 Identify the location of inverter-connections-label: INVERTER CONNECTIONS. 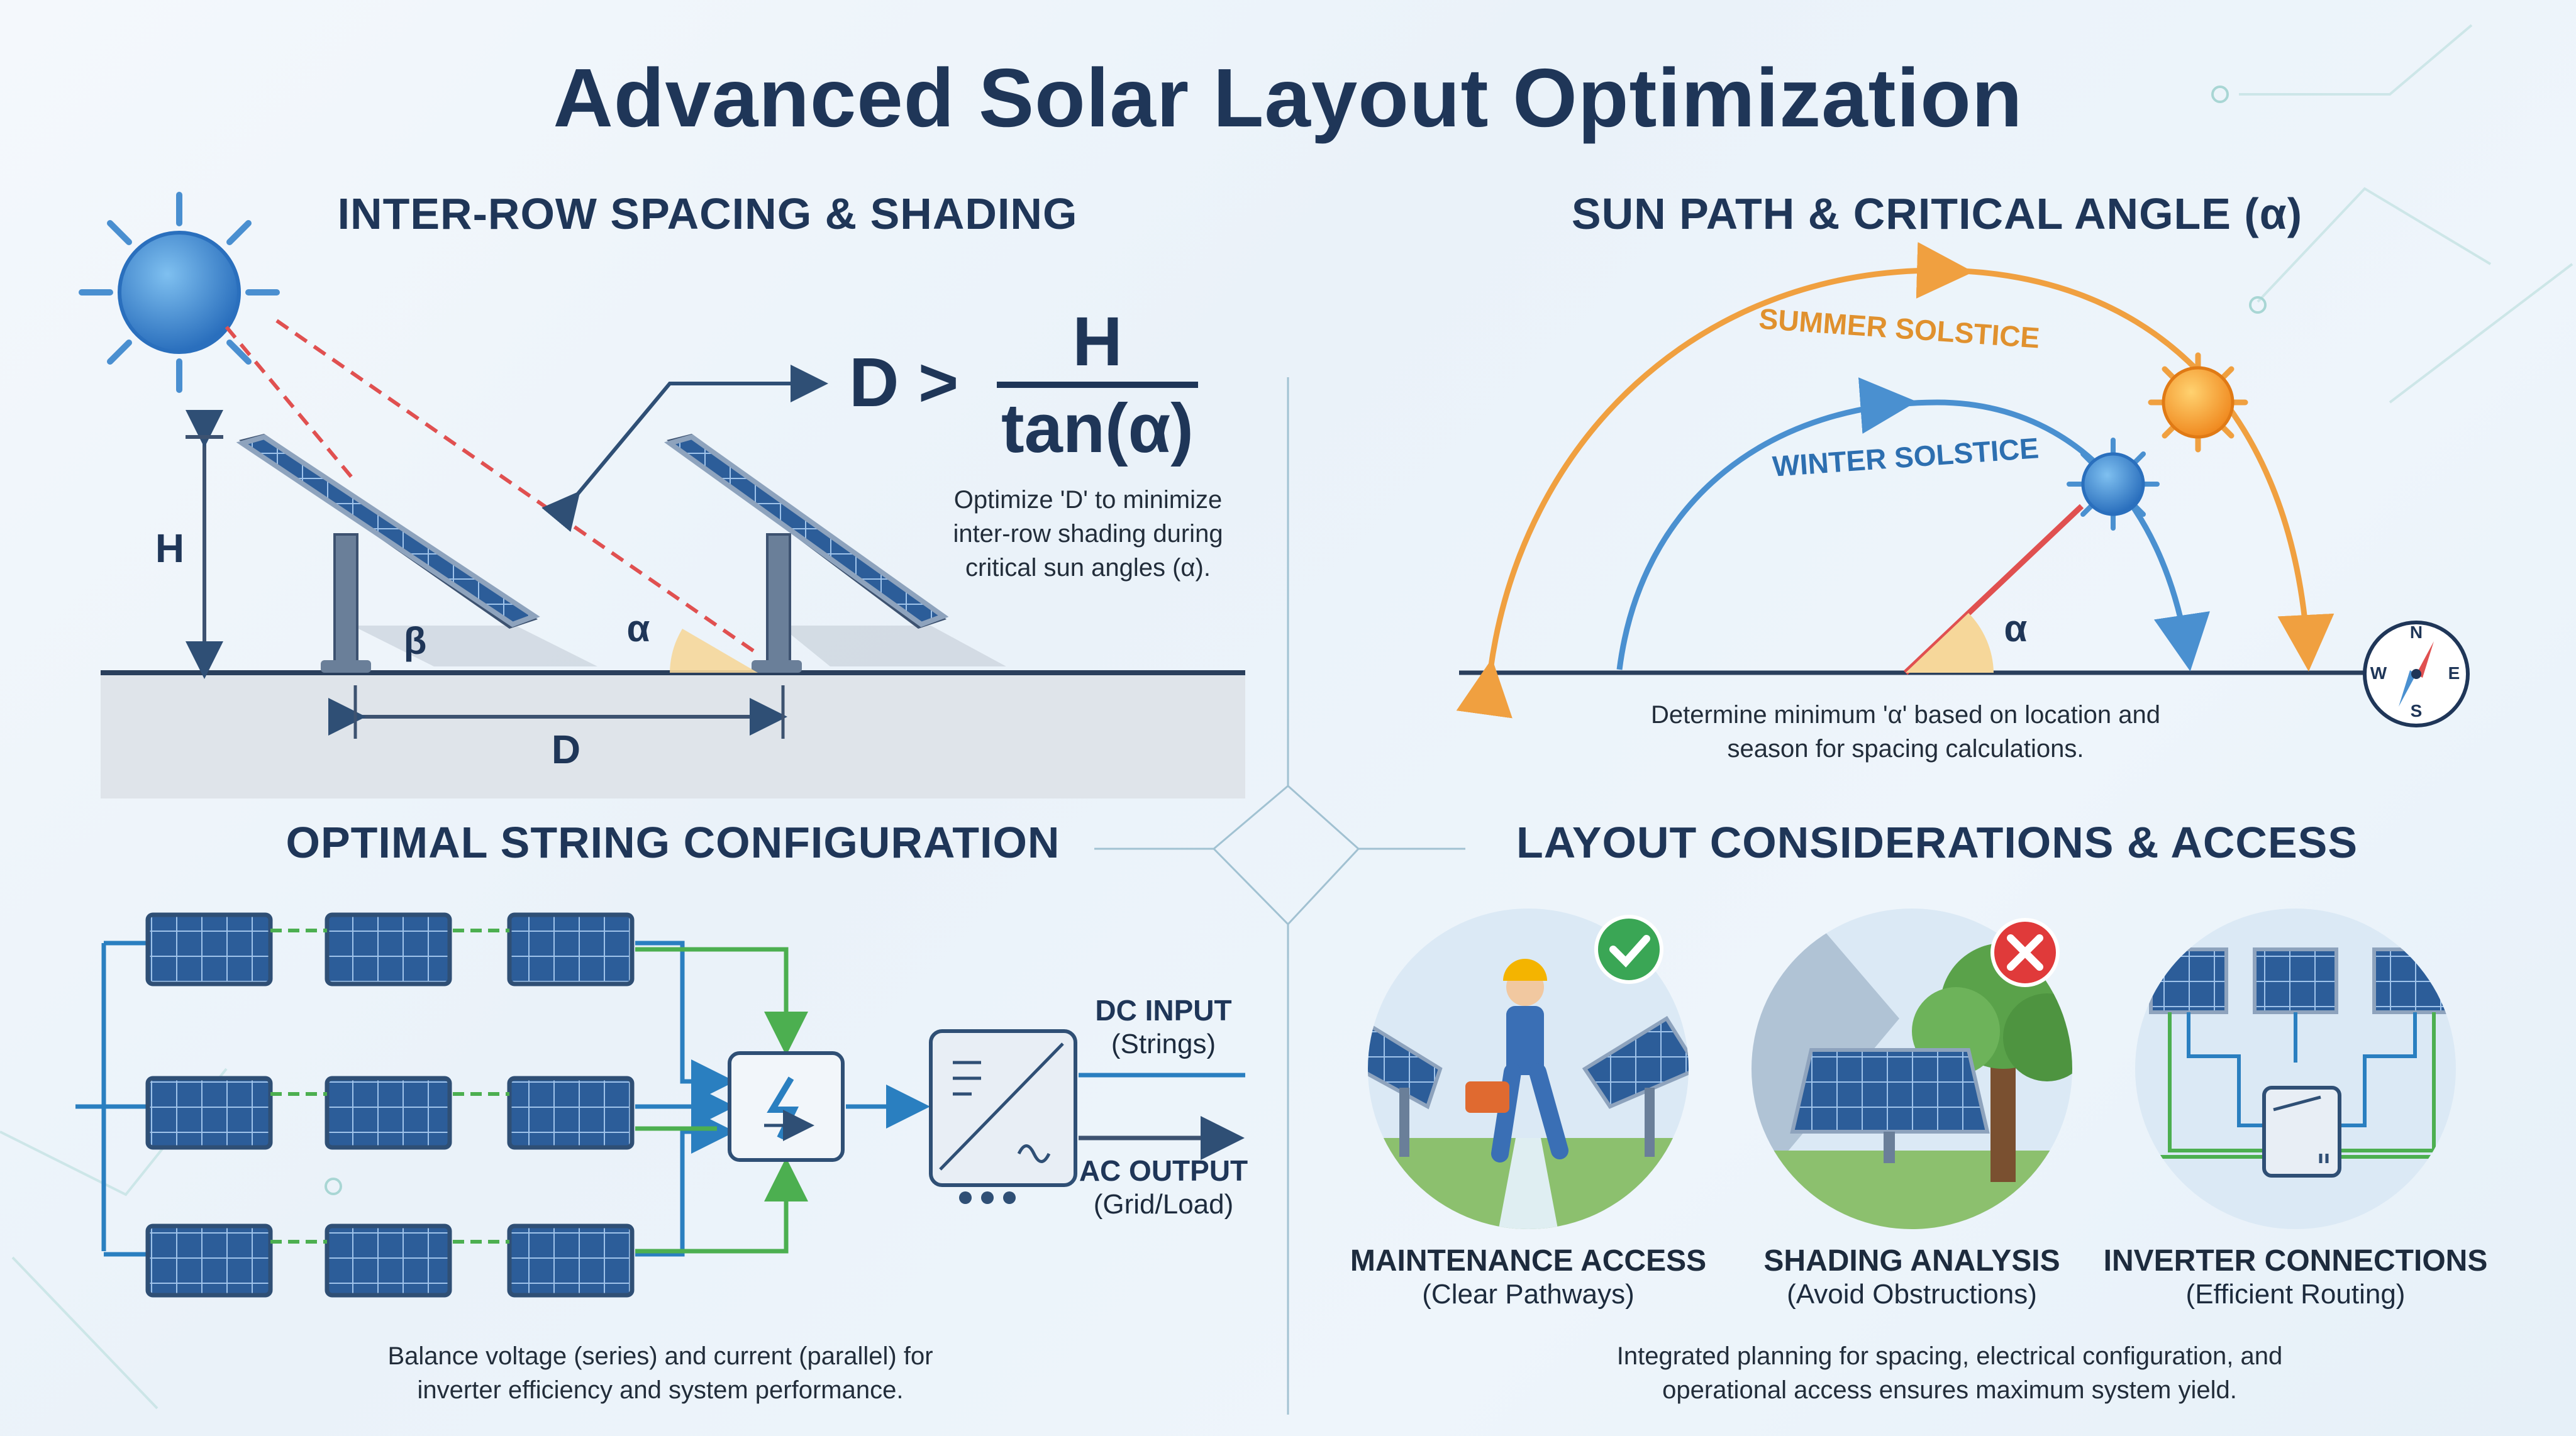
(2295, 1261).